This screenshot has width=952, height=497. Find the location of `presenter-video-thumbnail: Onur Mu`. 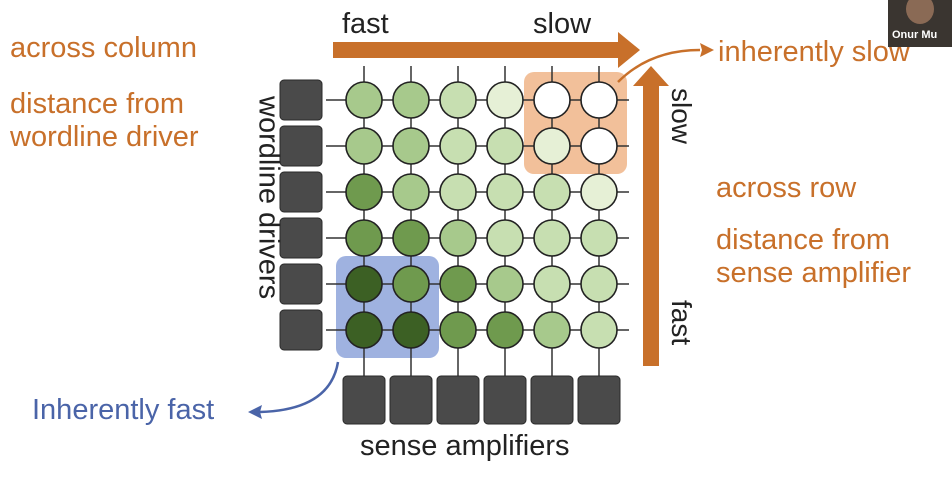

presenter-video-thumbnail: Onur Mu is located at coordinates (920, 23).